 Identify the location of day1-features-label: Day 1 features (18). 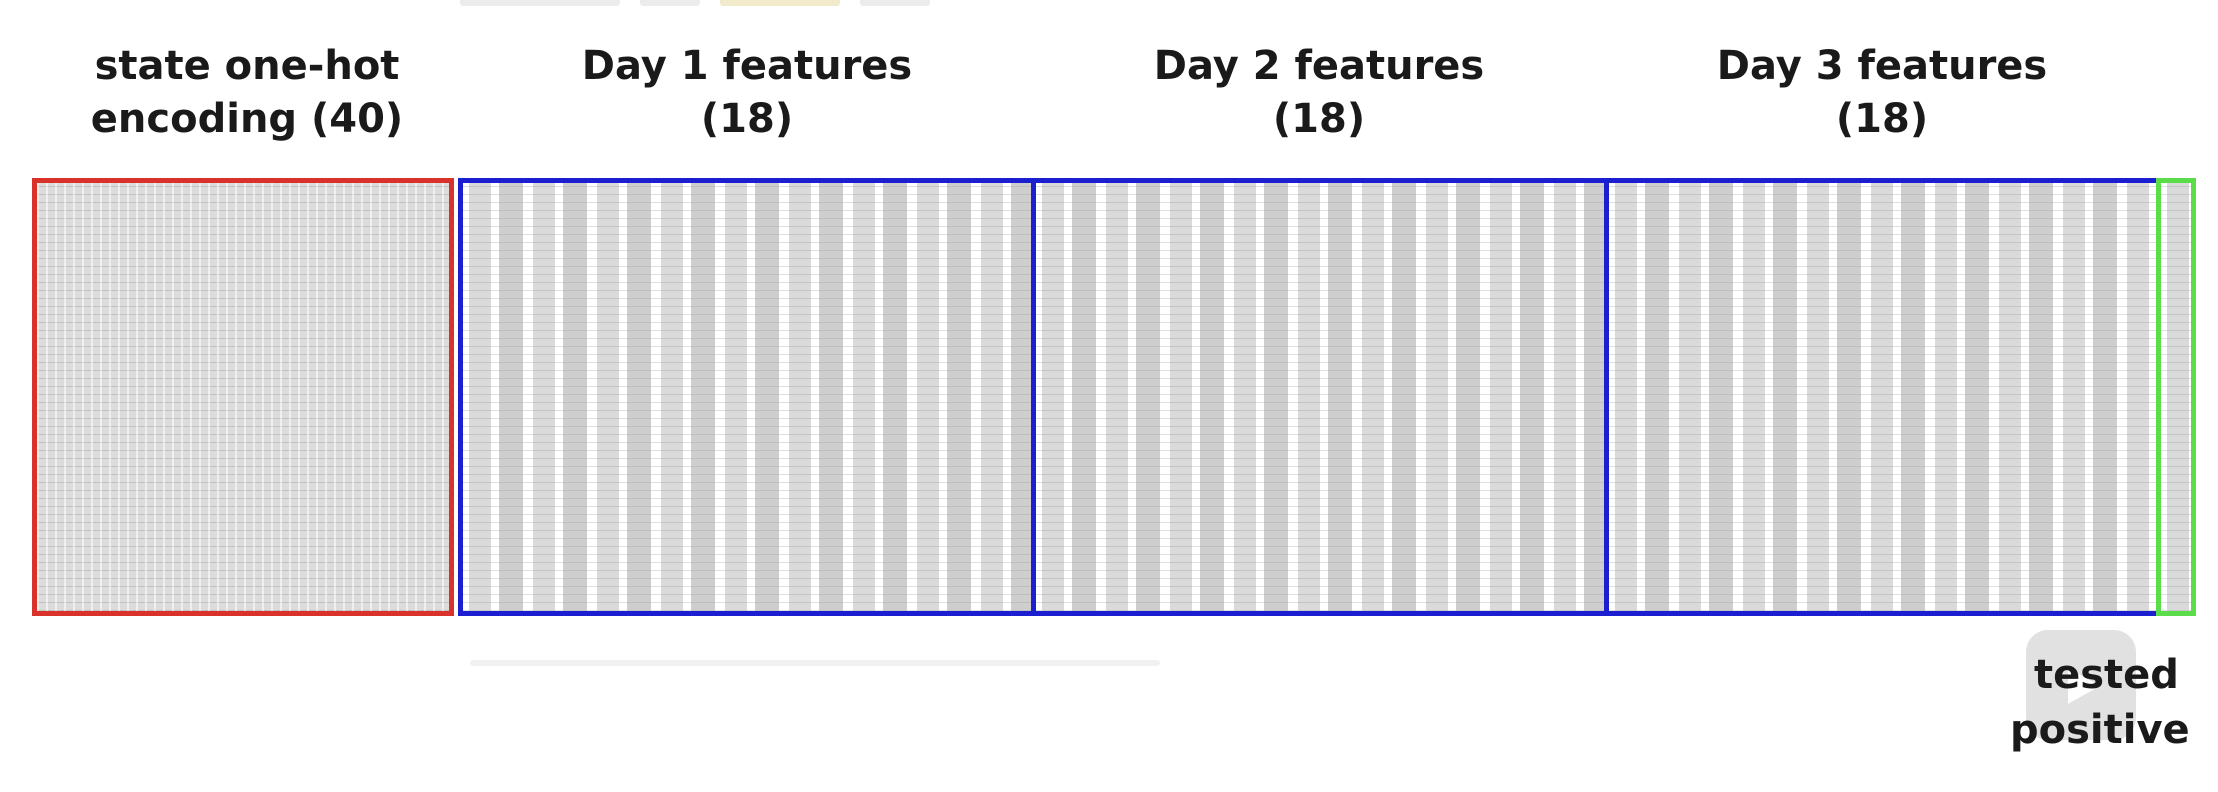
(747, 93).